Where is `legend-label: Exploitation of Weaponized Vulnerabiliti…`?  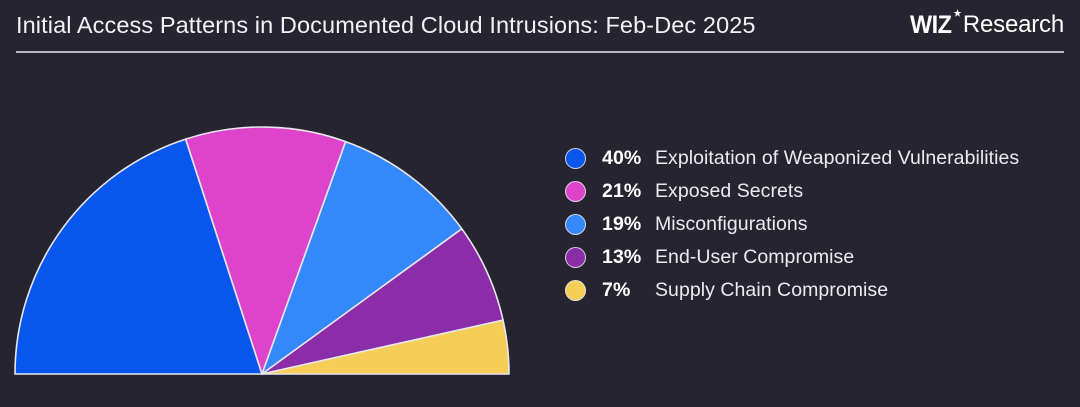 legend-label: Exploitation of Weaponized Vulnerabiliti… is located at coordinates (837, 158).